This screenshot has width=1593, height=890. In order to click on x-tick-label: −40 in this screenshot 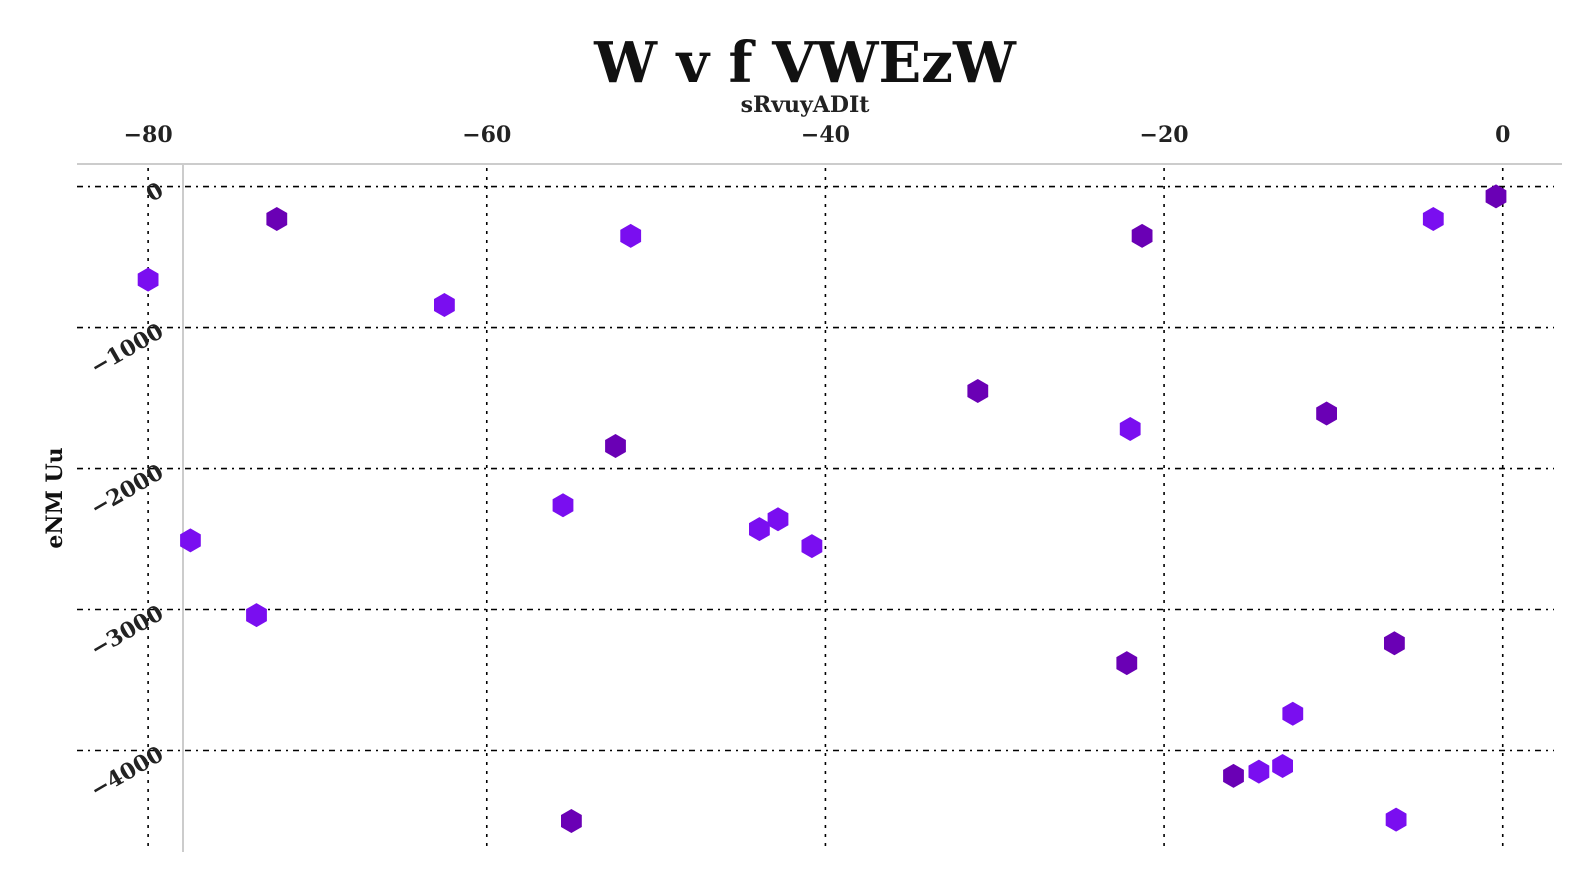, I will do `click(825, 135)`.